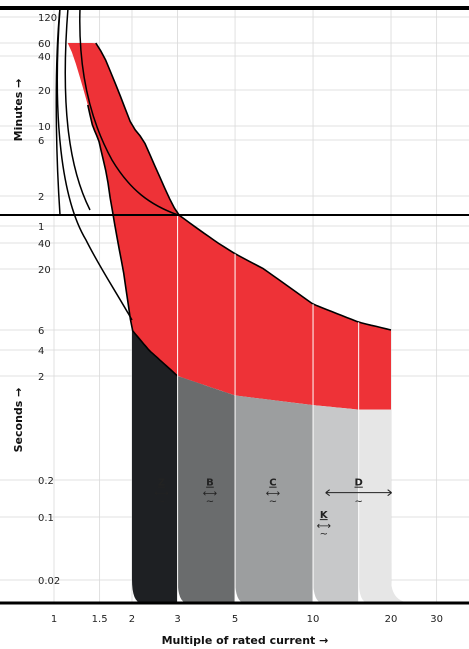 Image resolution: width=469 pixels, height=649 pixels. Describe the element at coordinates (391, 619) in the screenshot. I see `x-tick-label: 20` at that location.